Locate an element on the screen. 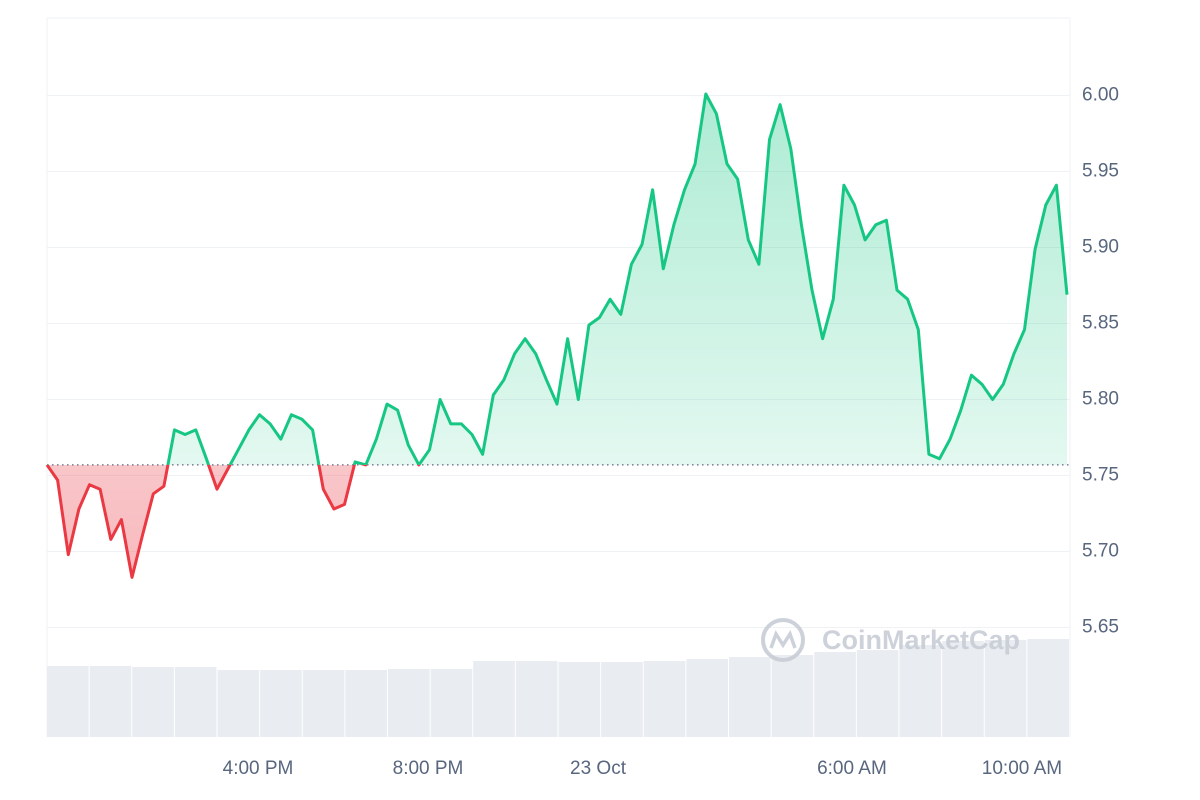 The width and height of the screenshot is (1200, 800). watermark-text: CoinMarketCap is located at coordinates (921, 640).